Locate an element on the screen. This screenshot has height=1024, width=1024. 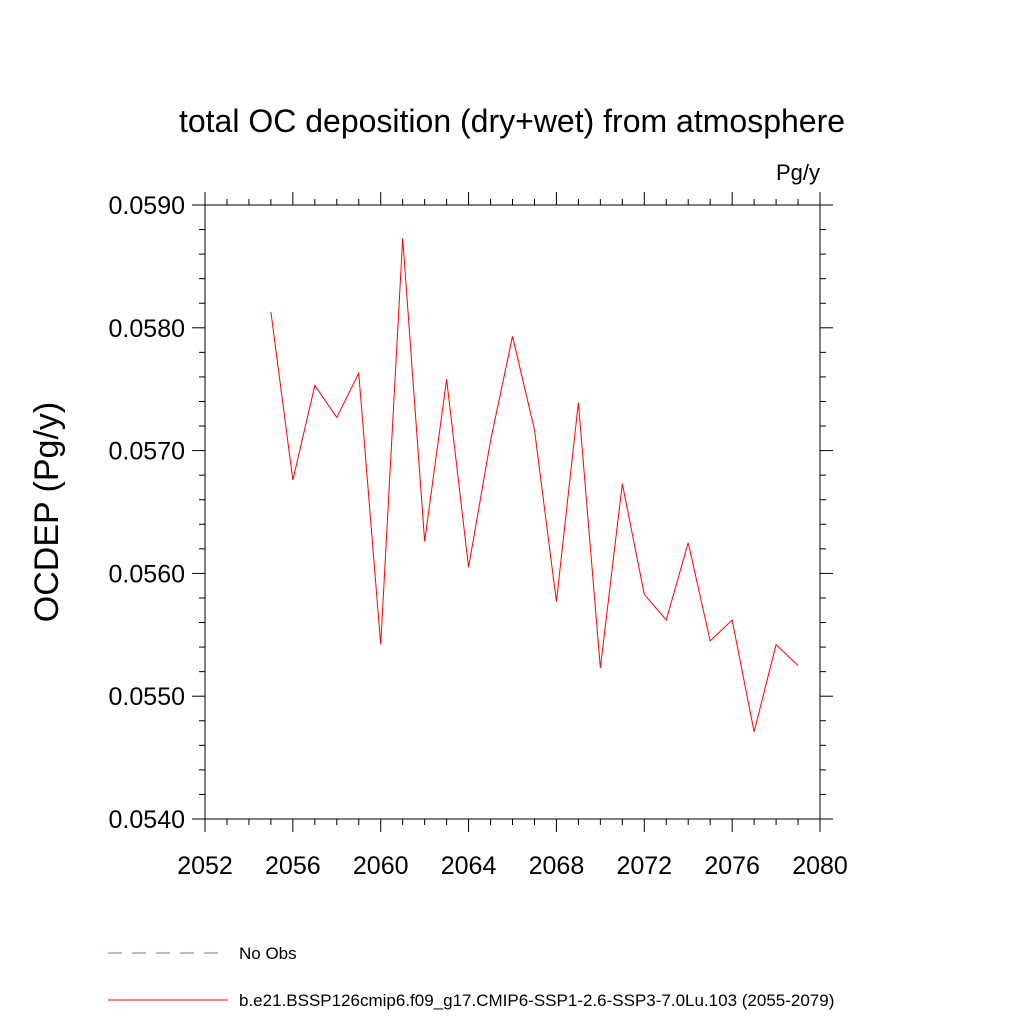
y-tick-label: 0.0590 is located at coordinates (147, 206).